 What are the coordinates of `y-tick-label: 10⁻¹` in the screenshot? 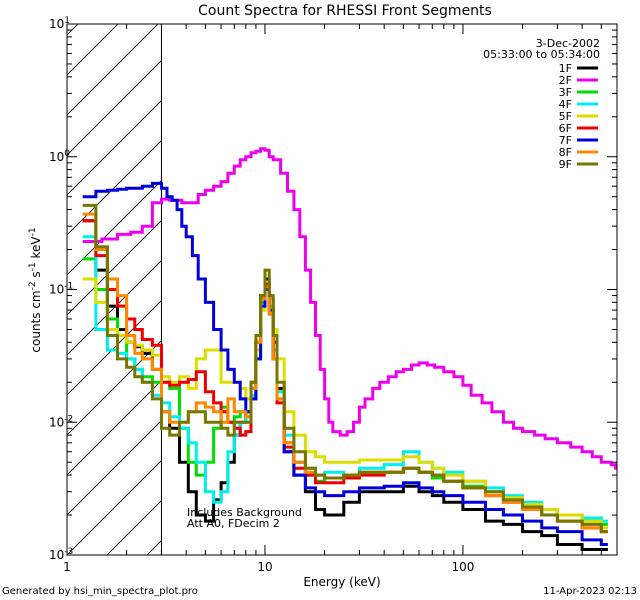 It's located at (61, 289).